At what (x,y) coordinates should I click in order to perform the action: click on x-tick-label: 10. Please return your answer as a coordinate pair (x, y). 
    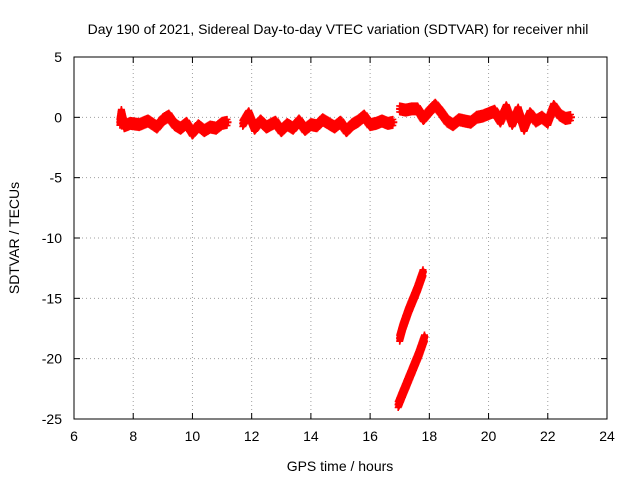
    Looking at the image, I should click on (193, 436).